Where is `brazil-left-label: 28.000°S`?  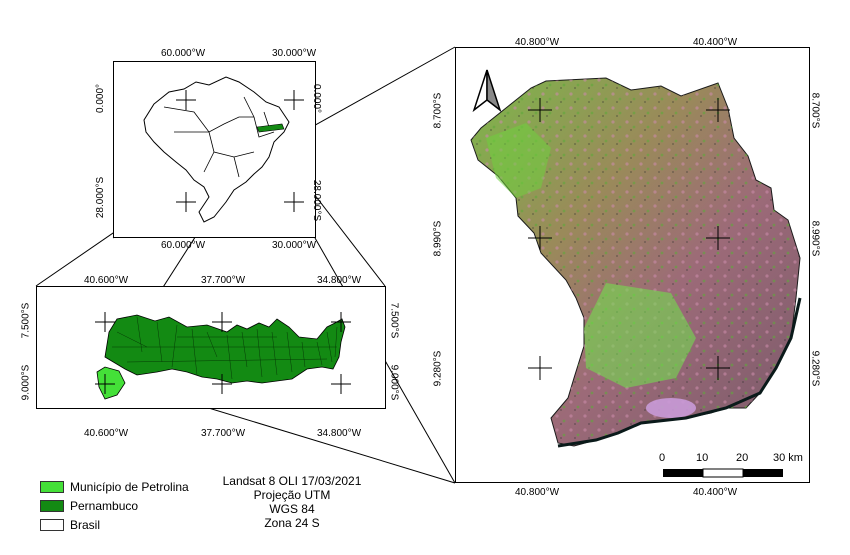
brazil-left-label: 28.000°S is located at coordinates (101, 197).